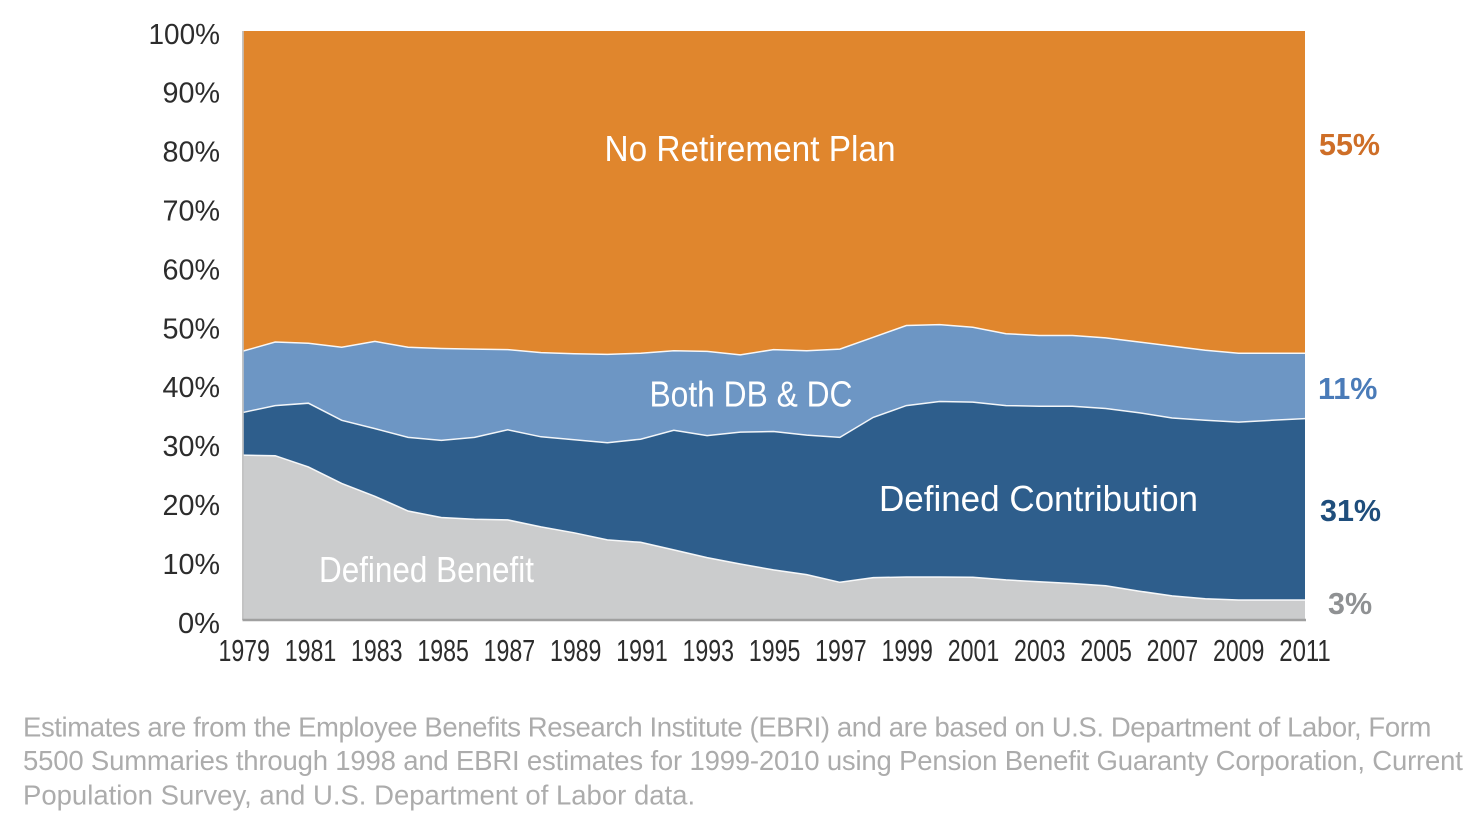 The image size is (1480, 833). What do you see at coordinates (192, 506) in the screenshot?
I see `svg-text: 20%` at bounding box center [192, 506].